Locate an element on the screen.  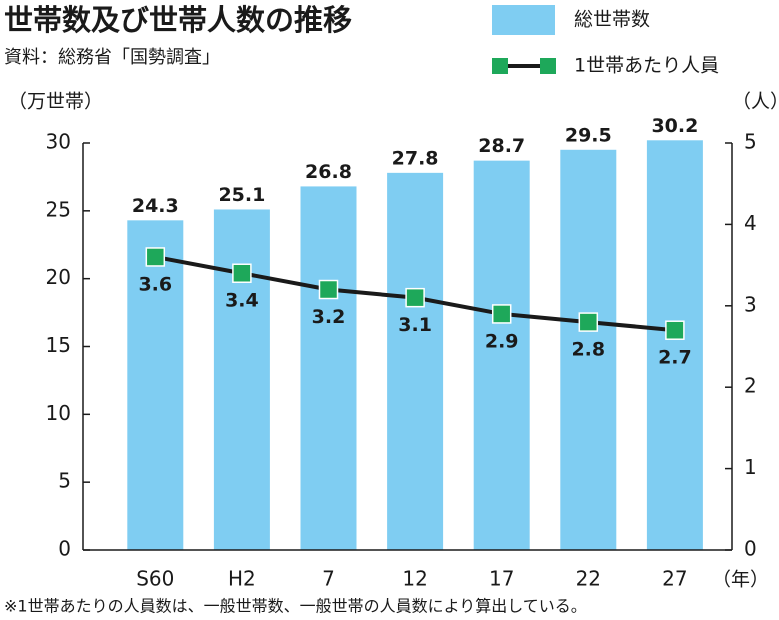
line-value-label: 2.9 is located at coordinates (502, 341).